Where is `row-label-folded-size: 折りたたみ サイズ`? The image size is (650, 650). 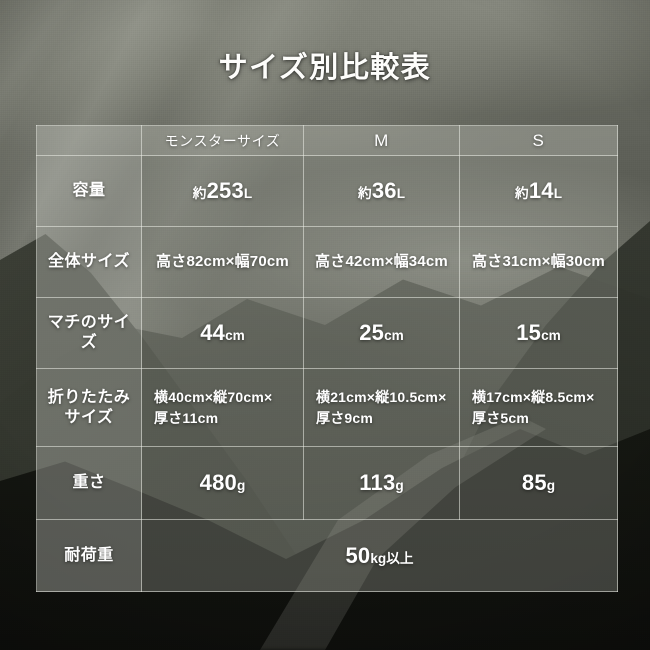 row-label-folded-size: 折りたたみ サイズ is located at coordinates (89, 407).